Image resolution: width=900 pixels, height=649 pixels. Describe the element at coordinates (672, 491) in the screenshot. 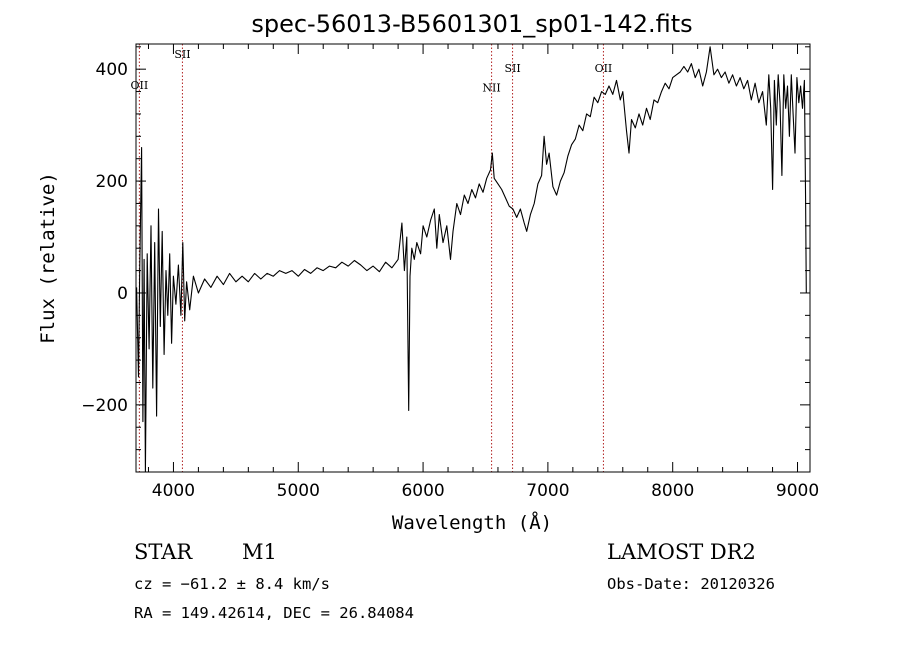

I see `x-tick-label: 8000` at that location.